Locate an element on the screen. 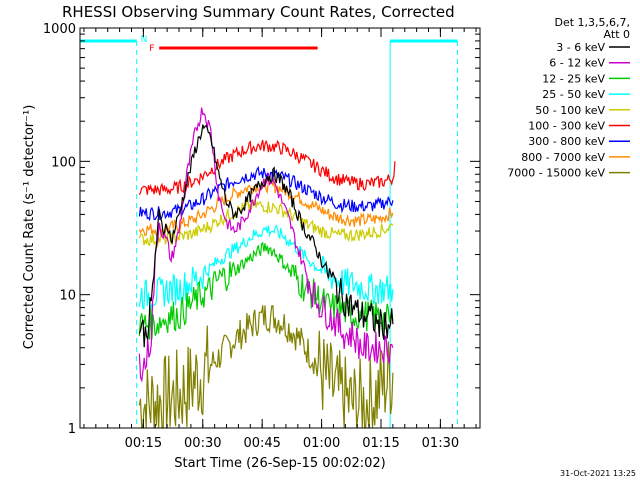  x-tick-label: 01:15 is located at coordinates (380, 443).